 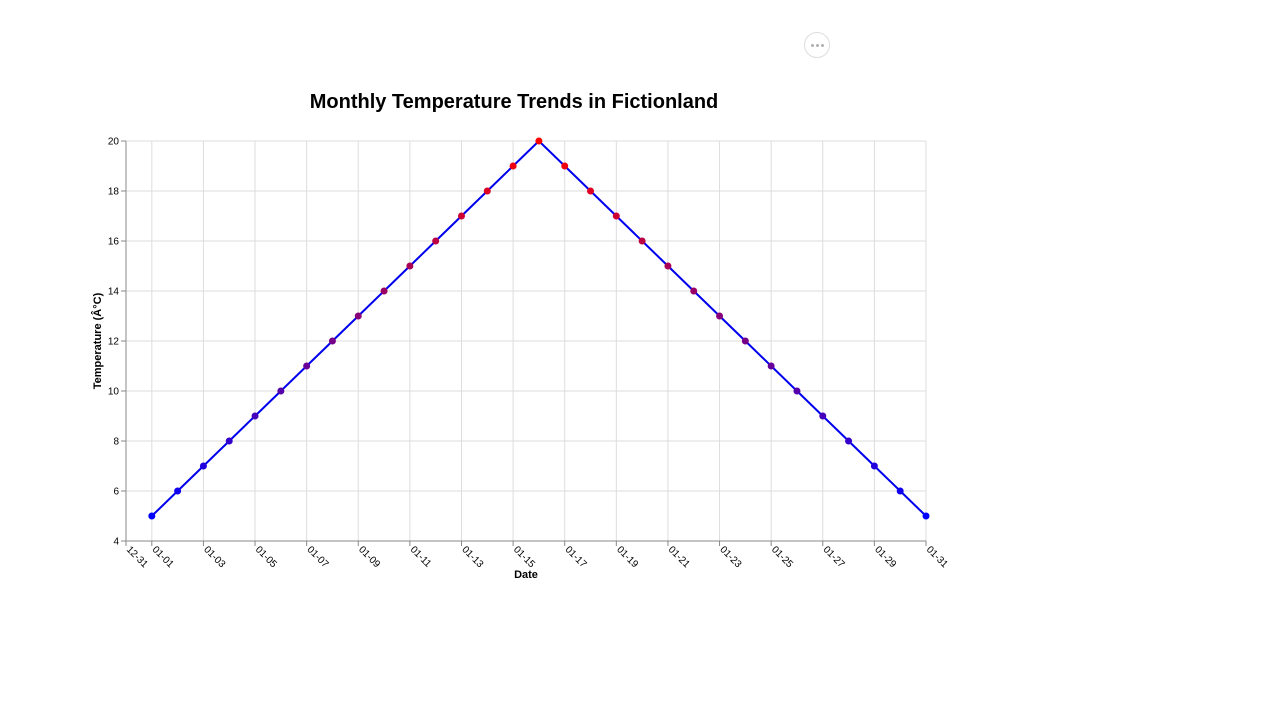 What do you see at coordinates (116, 492) in the screenshot?
I see `y-tick-label: 6` at bounding box center [116, 492].